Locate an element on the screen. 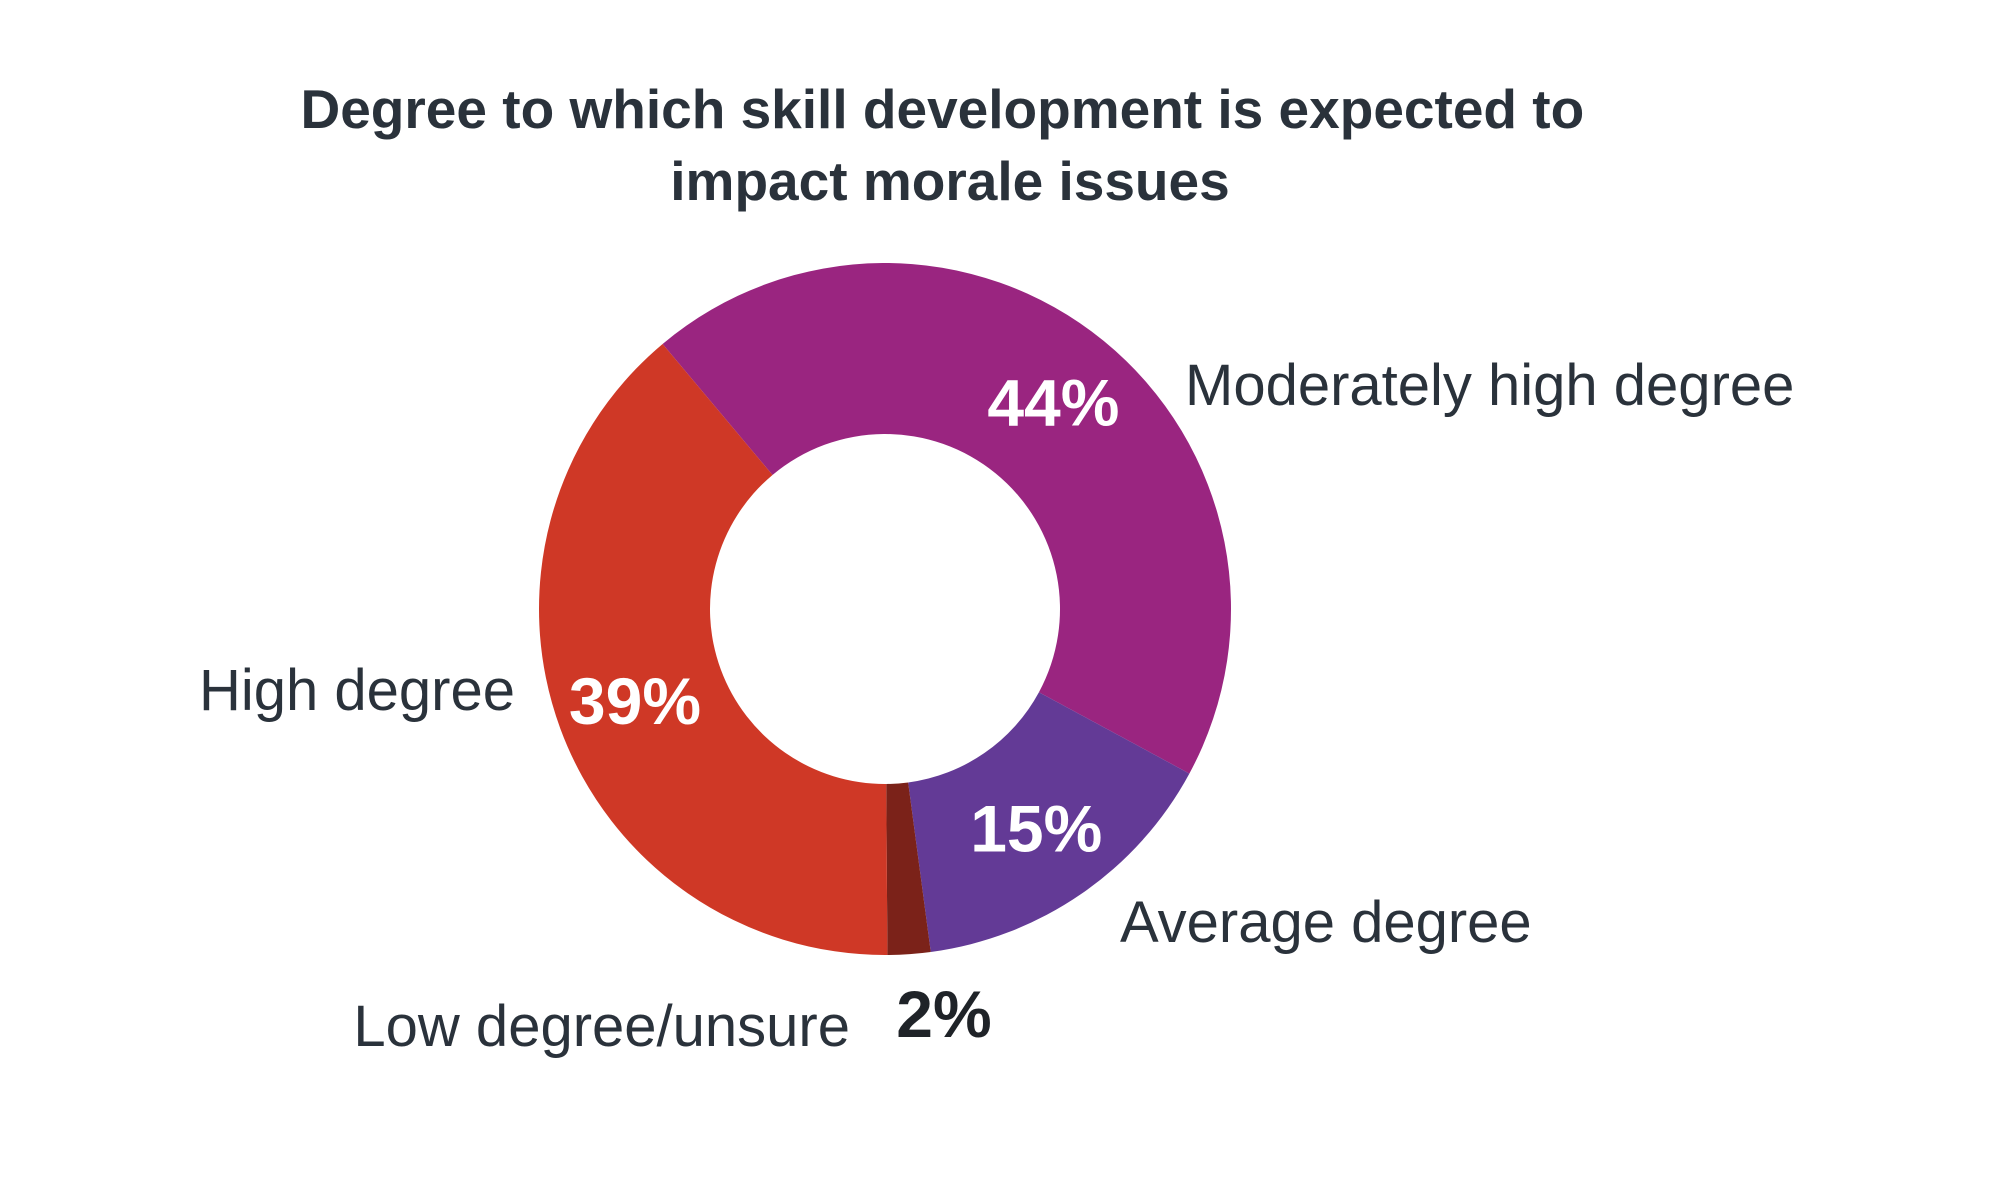 Image resolution: width=2001 pixels, height=1186 pixels. category-label-high-degree: High degree is located at coordinates (357, 690).